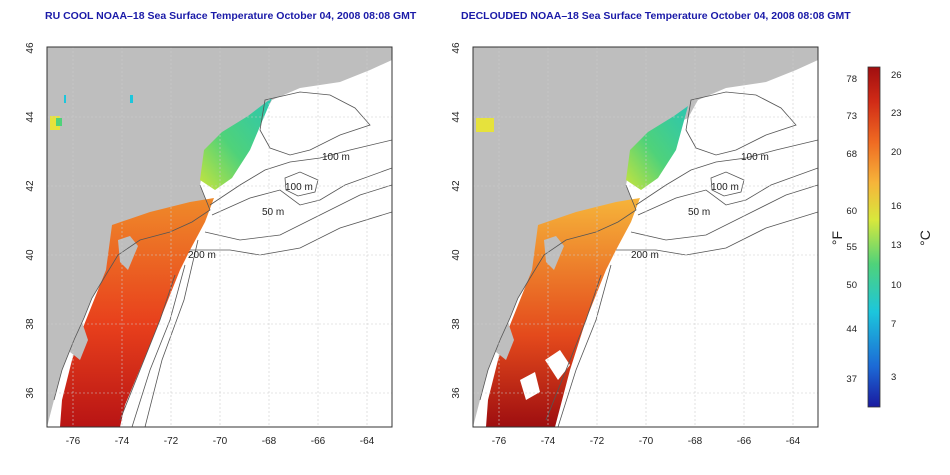  Describe the element at coordinates (893, 324) in the screenshot. I see `c-tick-7: 7` at that location.